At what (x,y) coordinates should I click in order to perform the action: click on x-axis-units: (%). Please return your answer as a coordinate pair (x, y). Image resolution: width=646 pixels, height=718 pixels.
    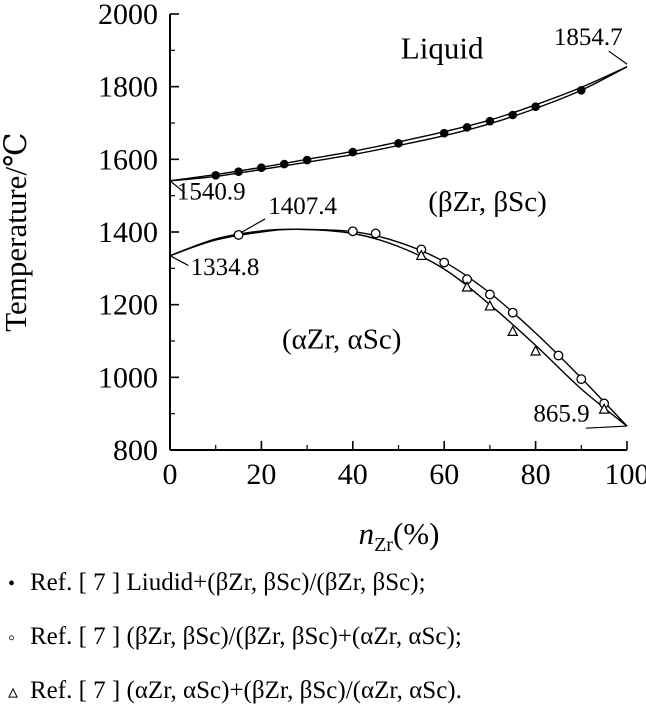
    Looking at the image, I should click on (416, 533).